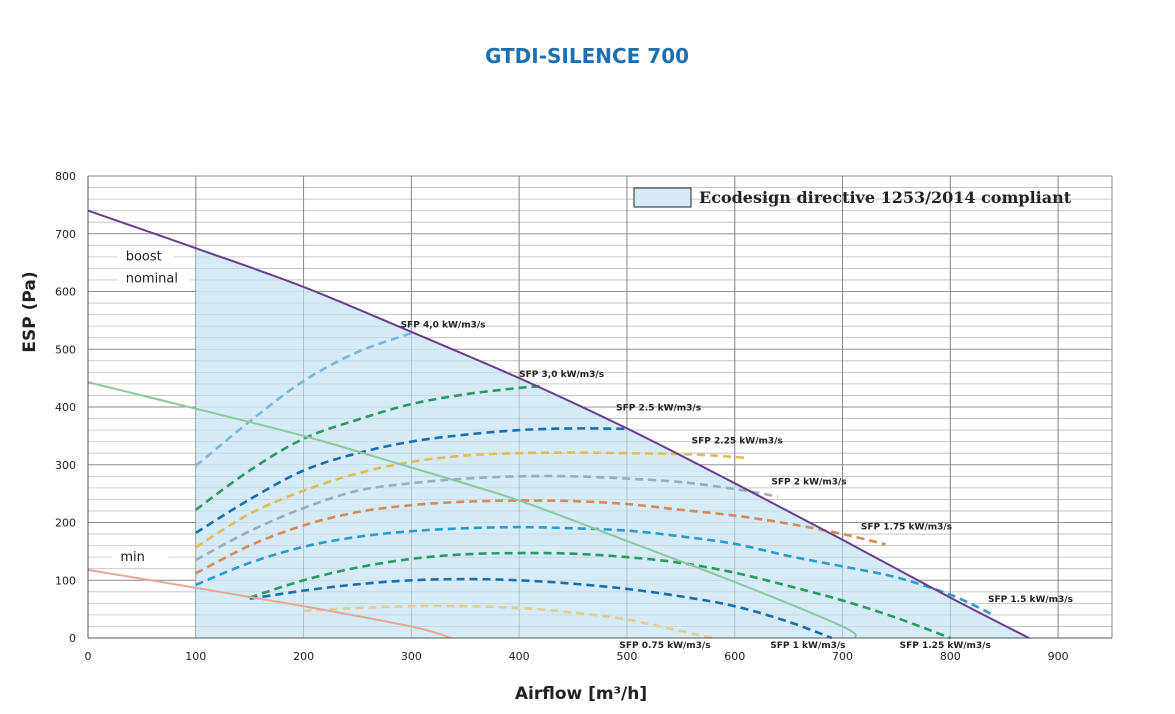  Describe the element at coordinates (842, 656) in the screenshot. I see `x-tick-label: 700` at that location.